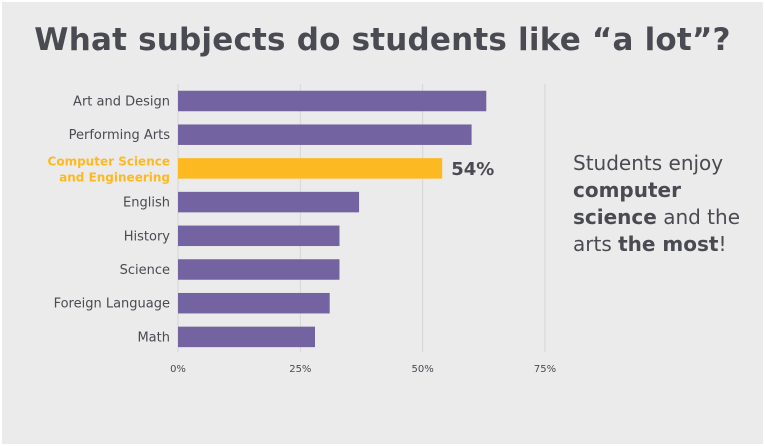  Describe the element at coordinates (668, 244) in the screenshot. I see `callout-bold-2: the most` at that location.